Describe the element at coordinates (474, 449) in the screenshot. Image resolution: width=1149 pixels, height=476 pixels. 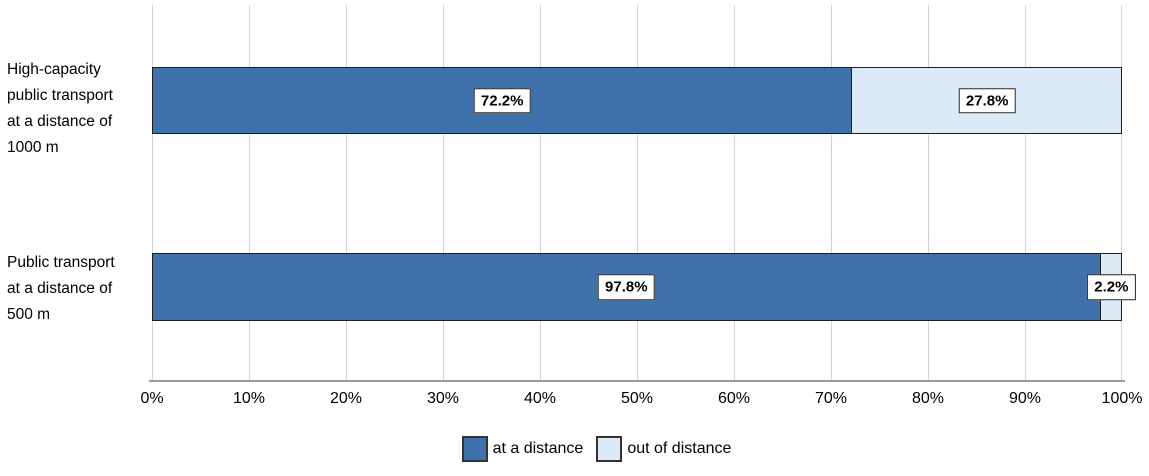
I see `legend-swatch-at-a-distance` at that location.